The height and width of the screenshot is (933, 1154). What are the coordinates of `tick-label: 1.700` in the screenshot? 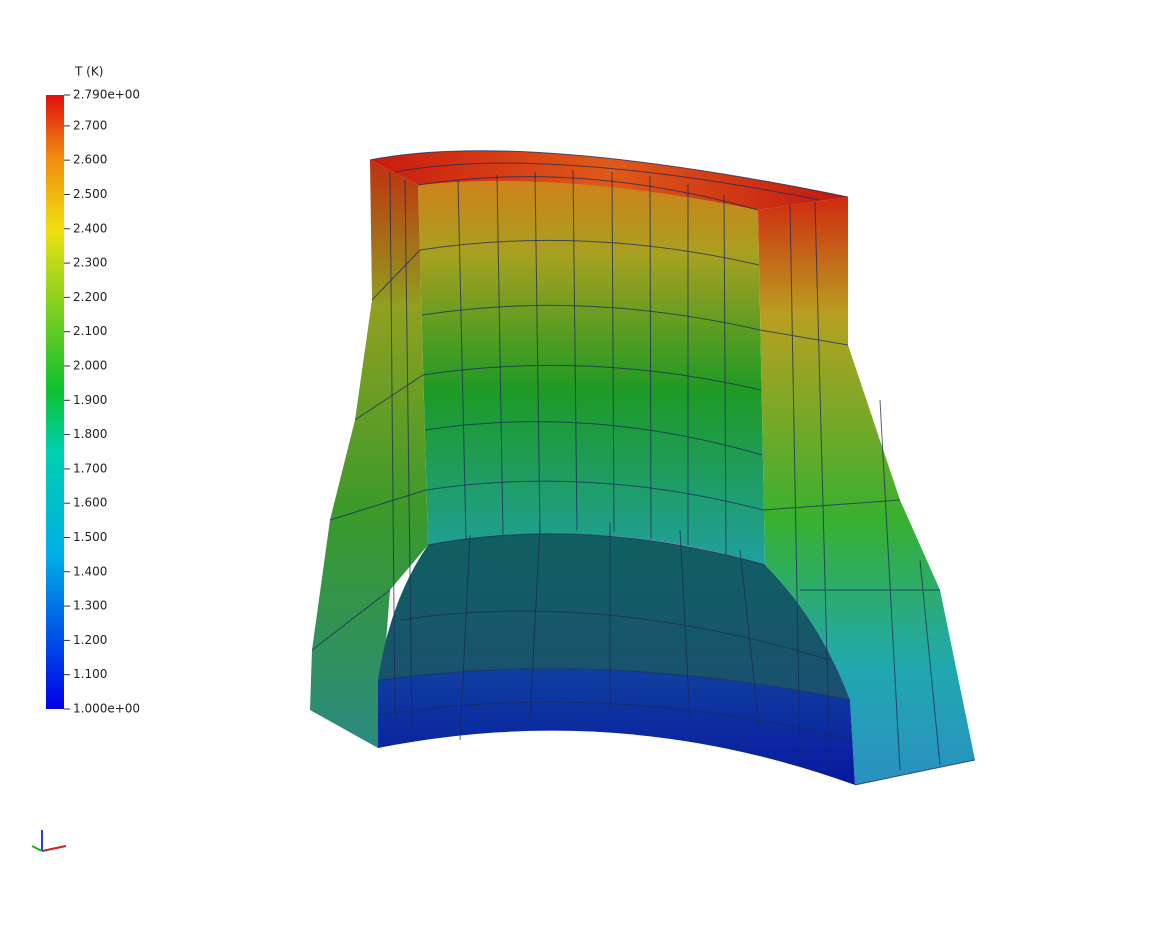 It's located at (90, 468).